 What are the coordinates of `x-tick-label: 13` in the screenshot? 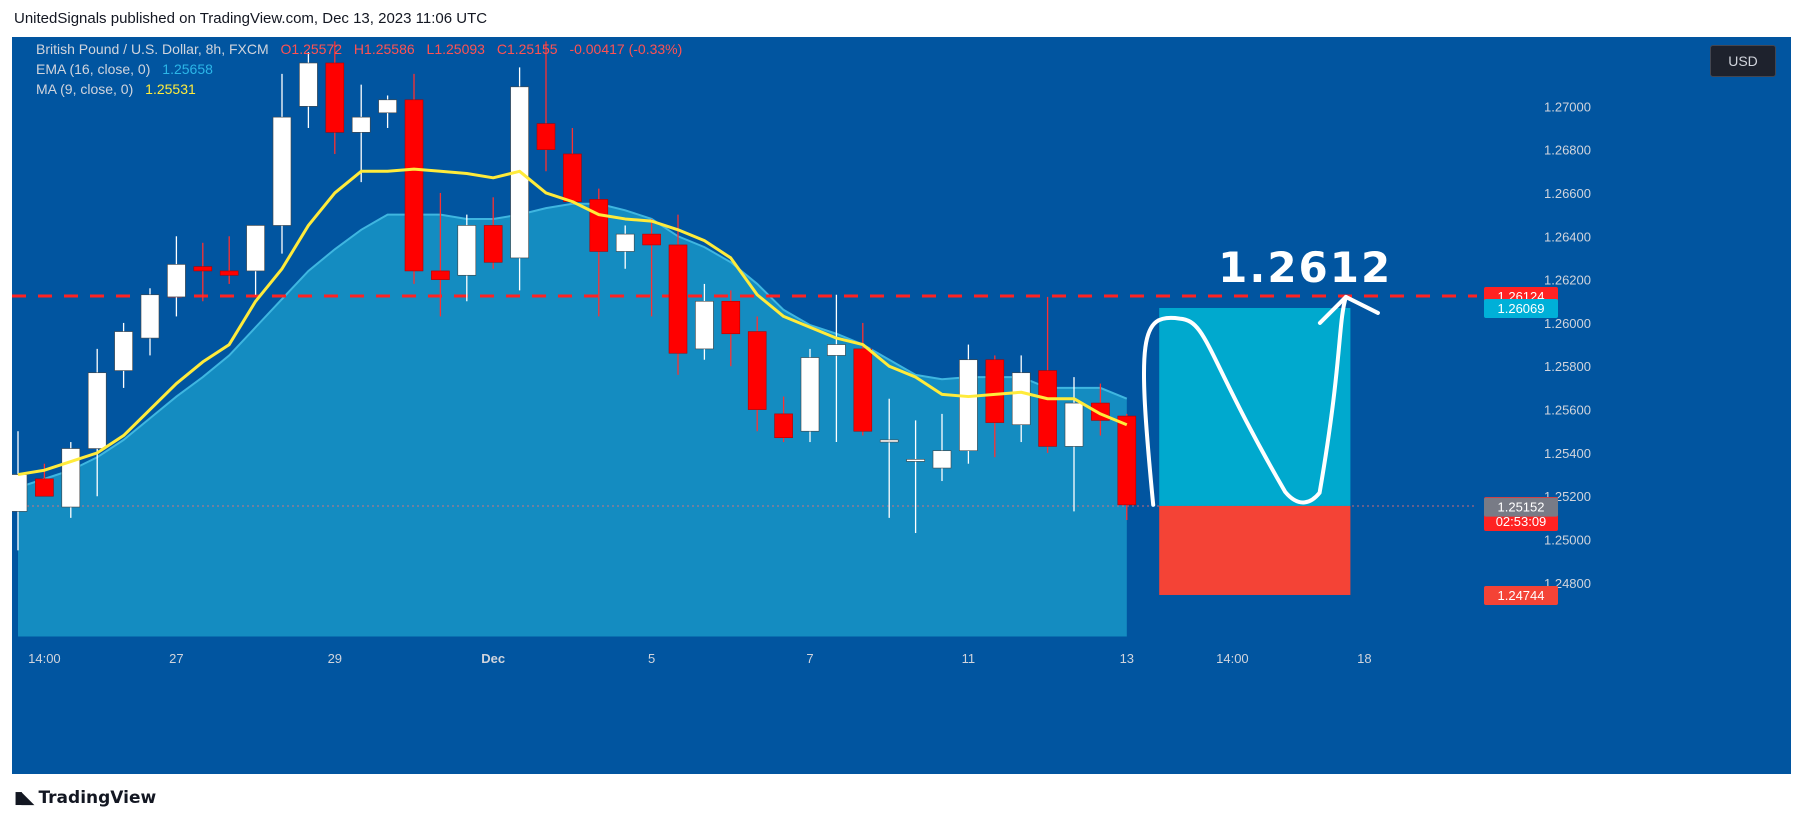 It's located at (1127, 658).